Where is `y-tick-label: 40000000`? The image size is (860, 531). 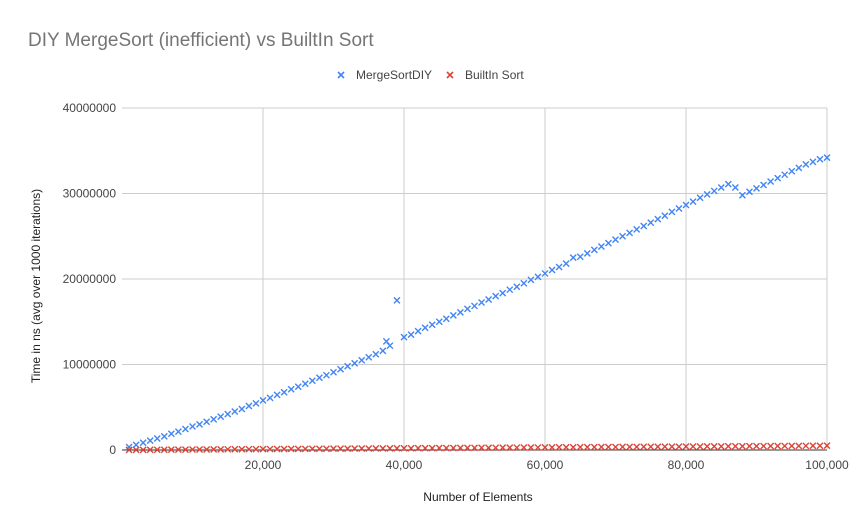 y-tick-label: 40000000 is located at coordinates (90, 108).